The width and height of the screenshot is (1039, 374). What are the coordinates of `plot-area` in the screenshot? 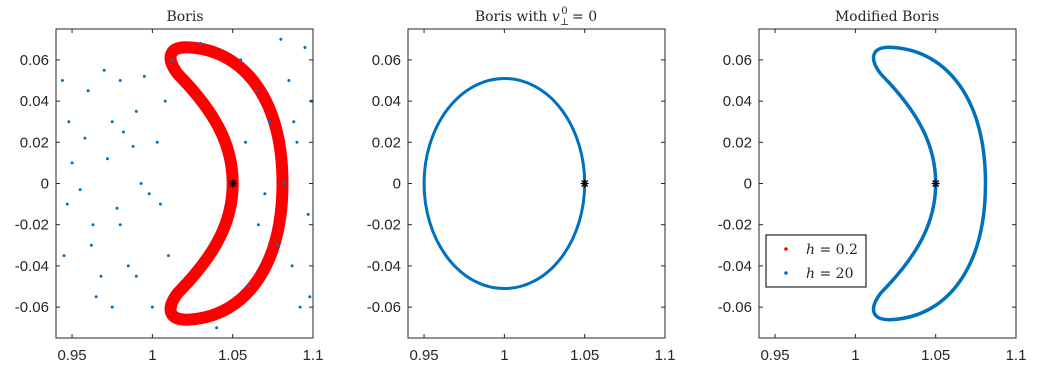 It's located at (929, 183).